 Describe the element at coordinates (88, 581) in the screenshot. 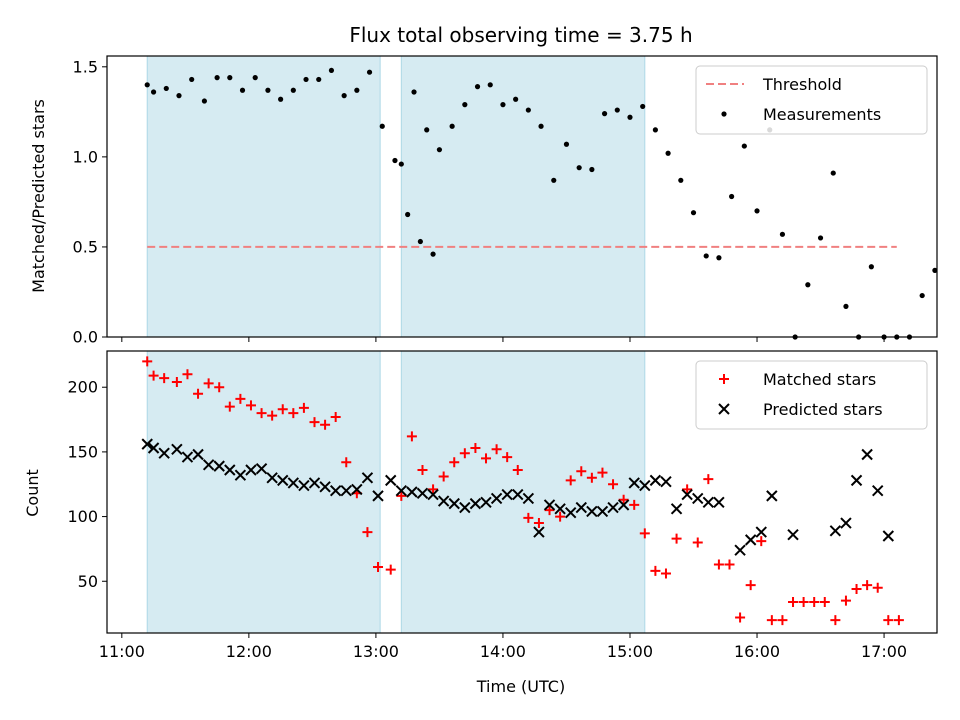

I see `y-tick-label: 50` at that location.